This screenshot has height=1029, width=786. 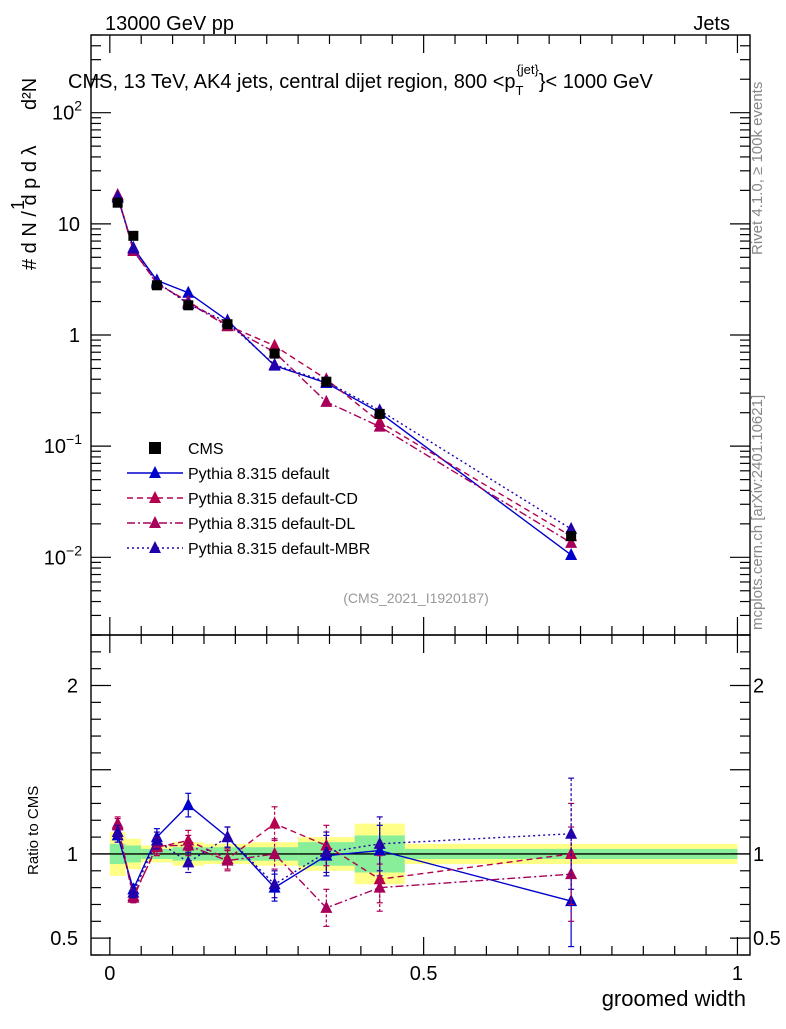 What do you see at coordinates (169, 24) in the screenshot?
I see `header-left: 13000 GeV pp` at bounding box center [169, 24].